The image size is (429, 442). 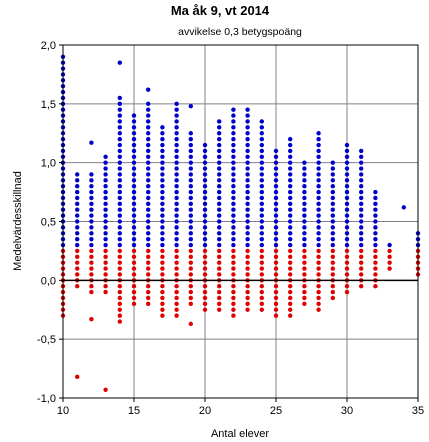 What do you see at coordinates (220, 10) in the screenshot?
I see `chart-title: Ma åk 9, vt 2014` at bounding box center [220, 10].